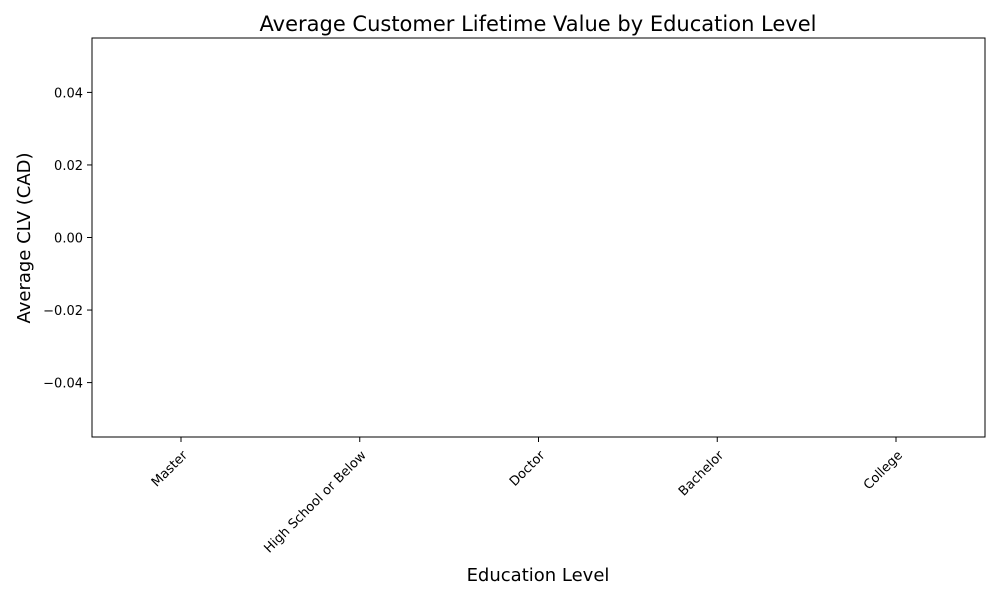 This screenshot has width=1000, height=600. I want to click on x-axis-label: Education Level, so click(538, 575).